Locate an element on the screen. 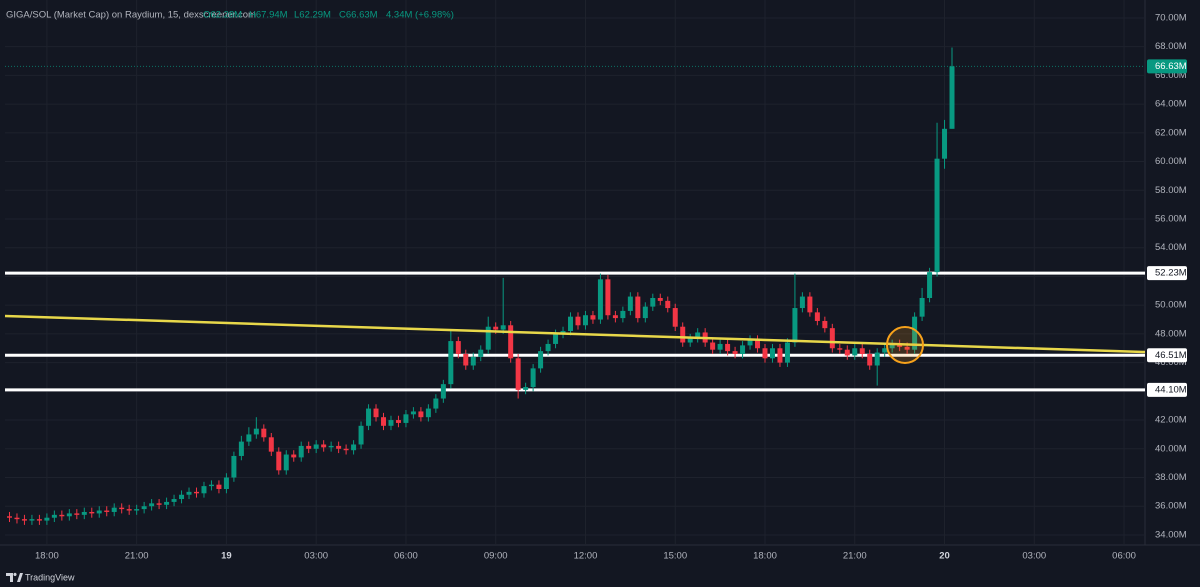 The height and width of the screenshot is (587, 1200). legend-change: 4.34M (+6.98%) is located at coordinates (420, 15).